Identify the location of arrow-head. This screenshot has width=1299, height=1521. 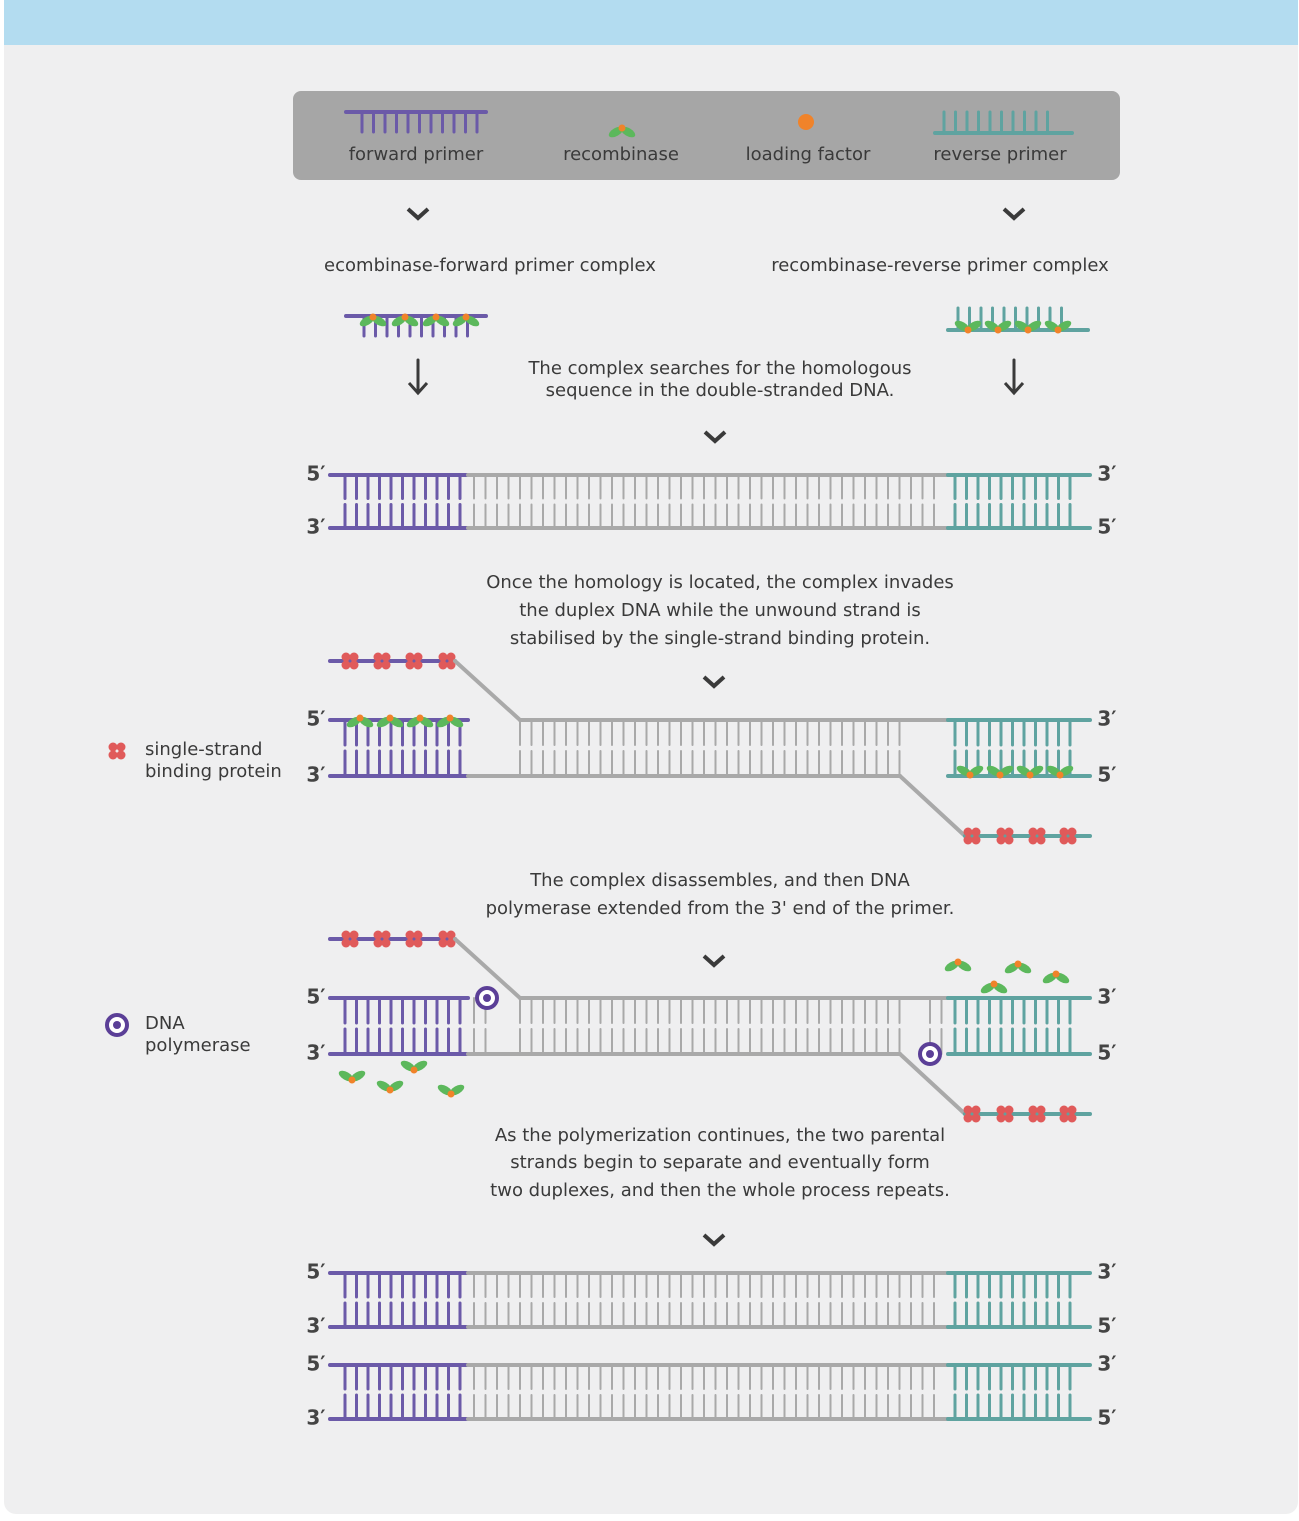
(1014, 388).